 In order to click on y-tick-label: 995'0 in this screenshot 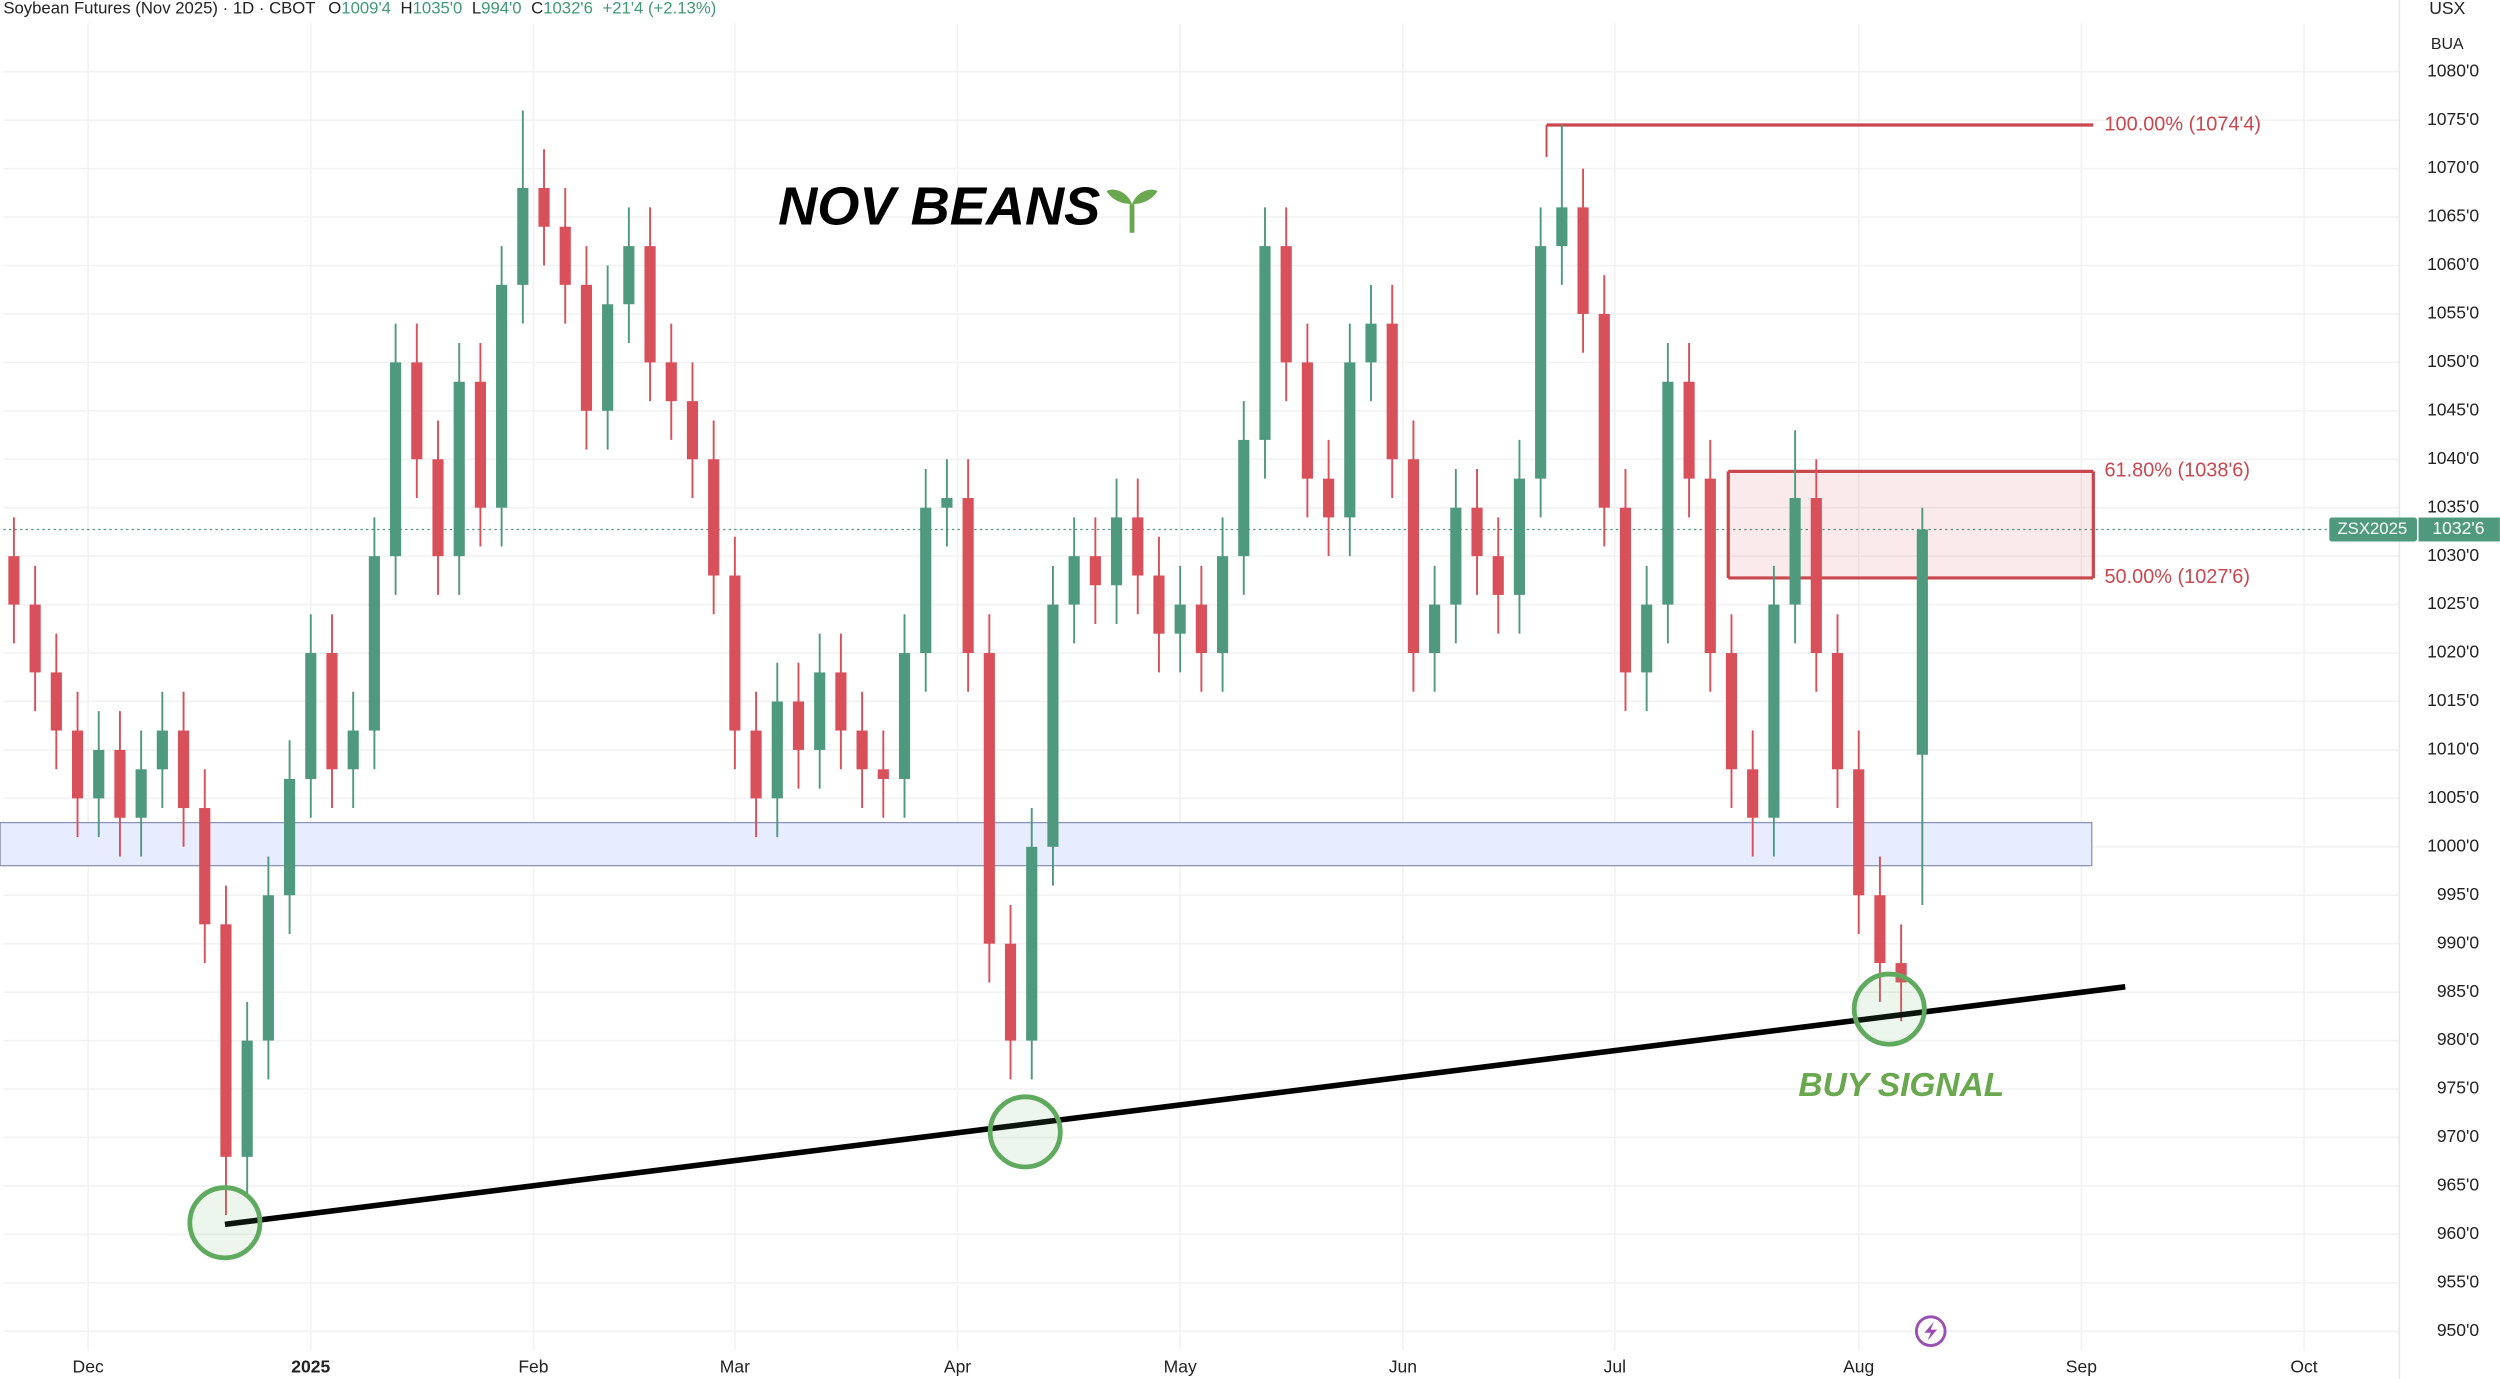, I will do `click(2458, 894)`.